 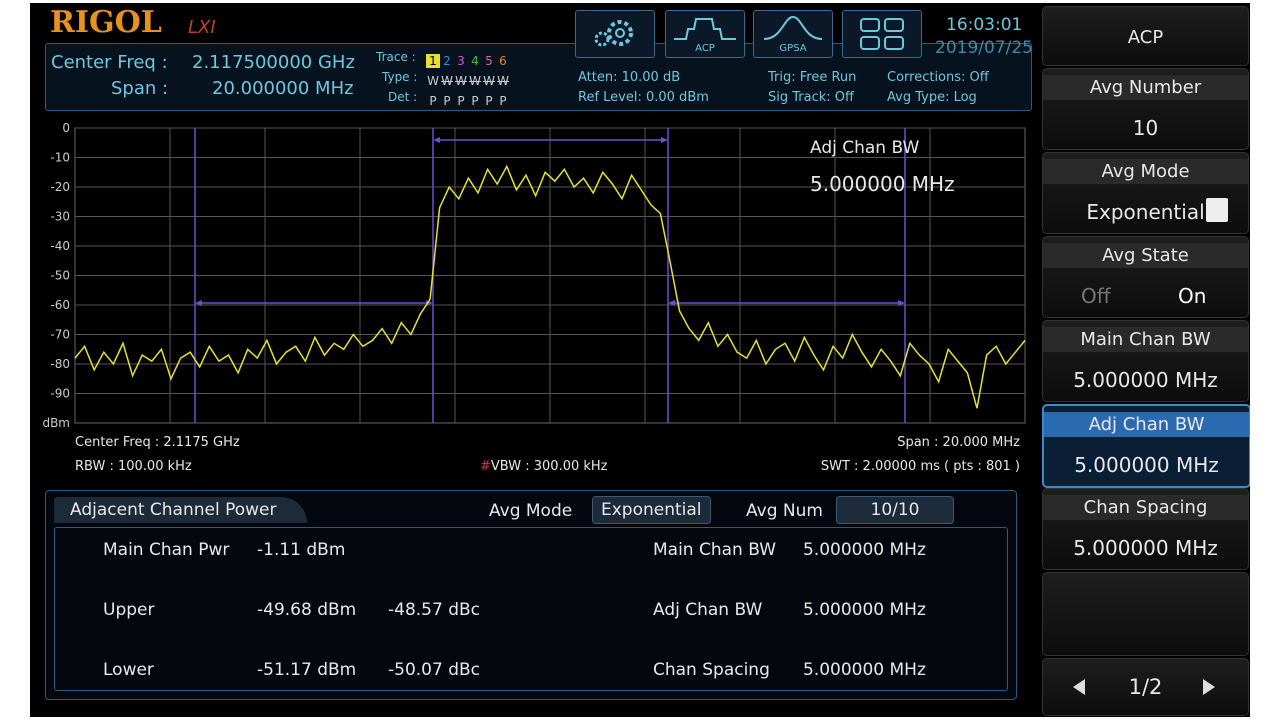 I want to click on status-rbw: RBW : 100.00 kHz, so click(x=133, y=466).